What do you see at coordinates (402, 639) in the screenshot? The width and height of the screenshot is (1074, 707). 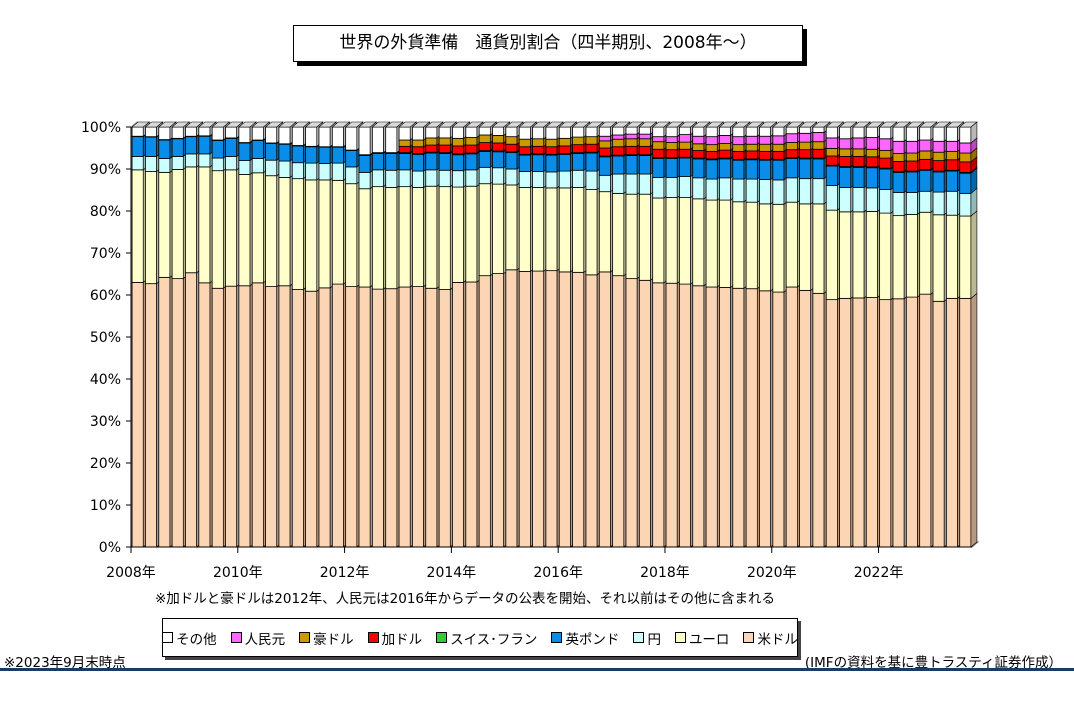 I see `legend-label: 加ドル` at bounding box center [402, 639].